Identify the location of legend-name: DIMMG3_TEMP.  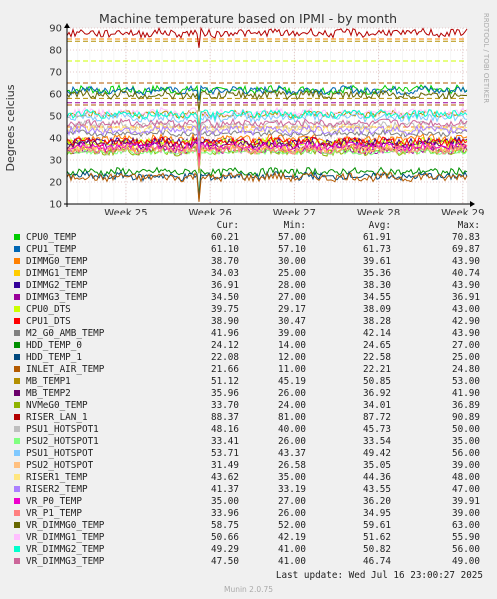
(57, 297).